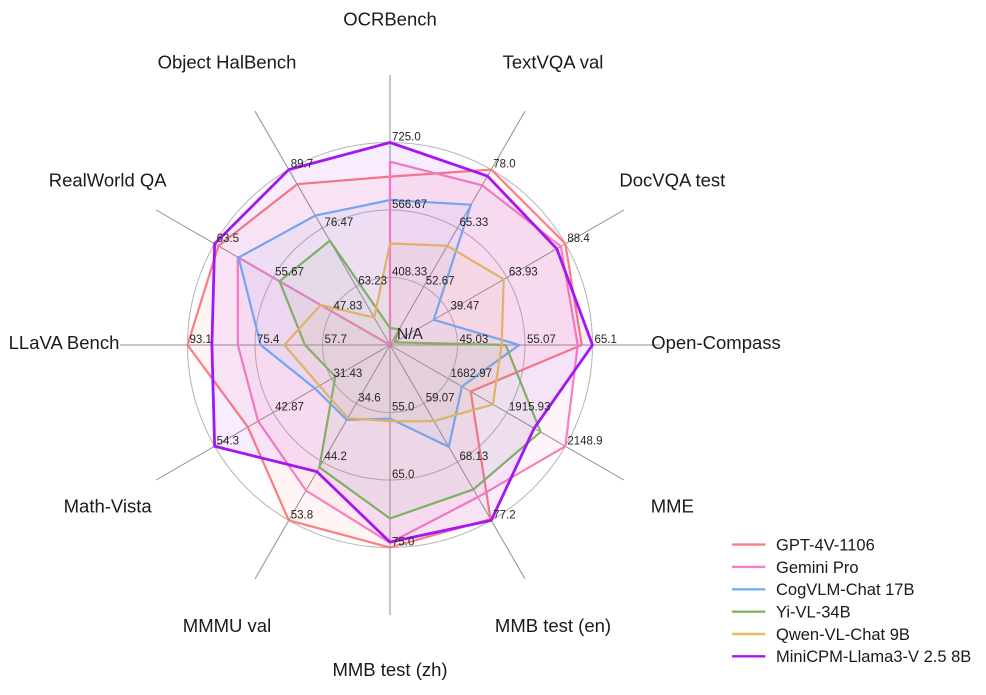 The width and height of the screenshot is (986, 695). Describe the element at coordinates (302, 165) in the screenshot. I see `svg-text: 89.7` at that location.